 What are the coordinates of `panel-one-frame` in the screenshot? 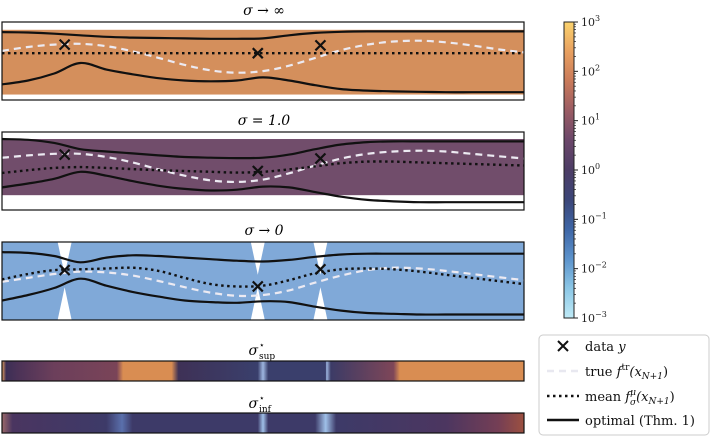 It's located at (263, 171).